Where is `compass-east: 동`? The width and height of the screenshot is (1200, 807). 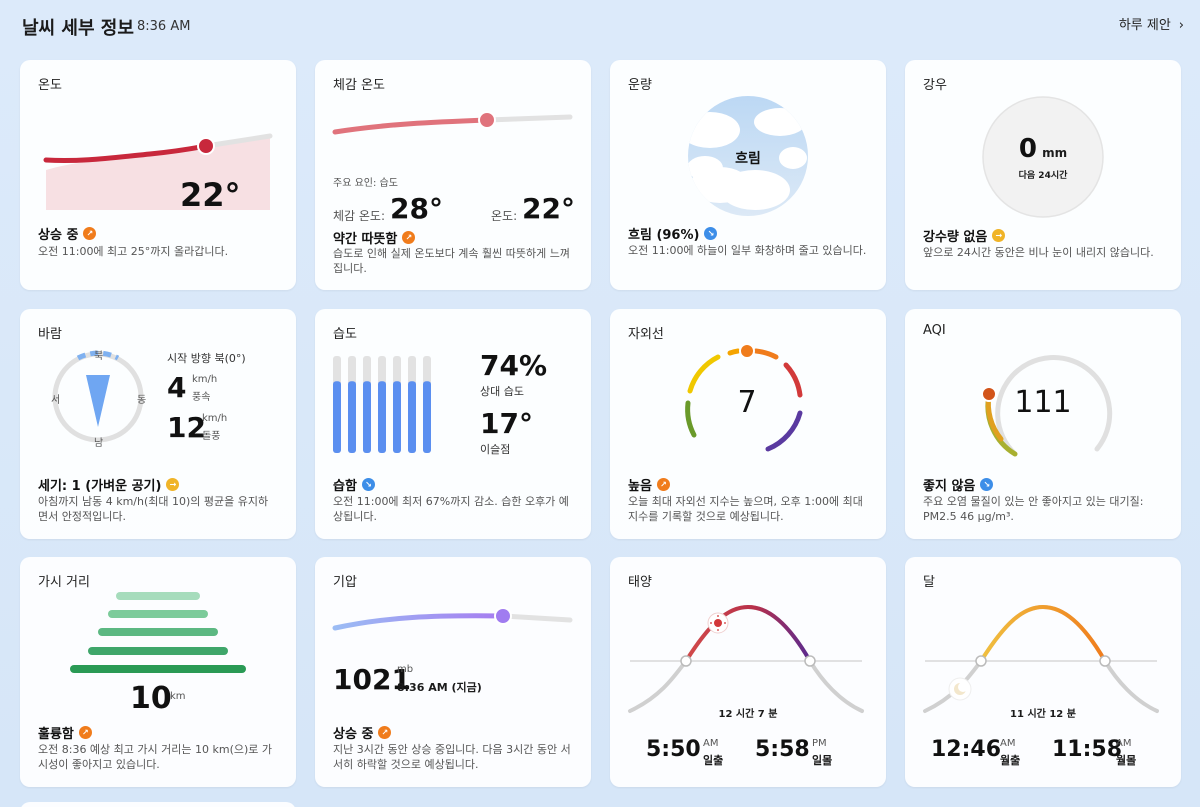 compass-east: 동 is located at coordinates (142, 400).